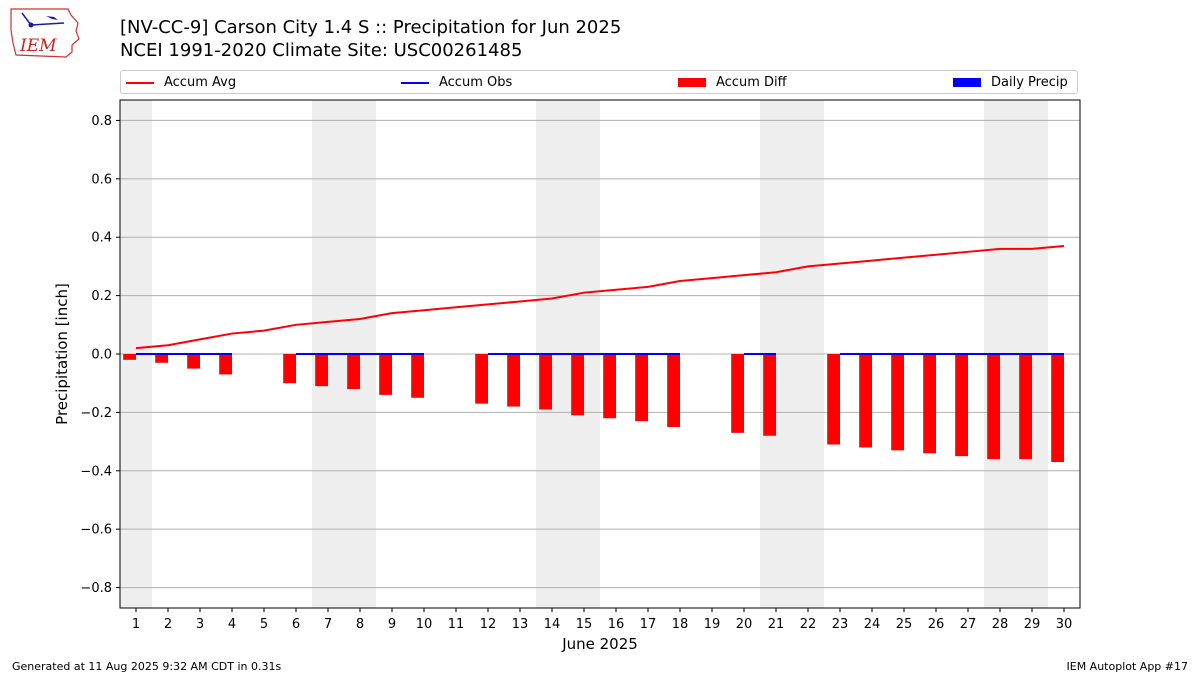 This screenshot has width=1200, height=675. What do you see at coordinates (101, 296) in the screenshot?
I see `y-tick-label: 0.2` at bounding box center [101, 296].